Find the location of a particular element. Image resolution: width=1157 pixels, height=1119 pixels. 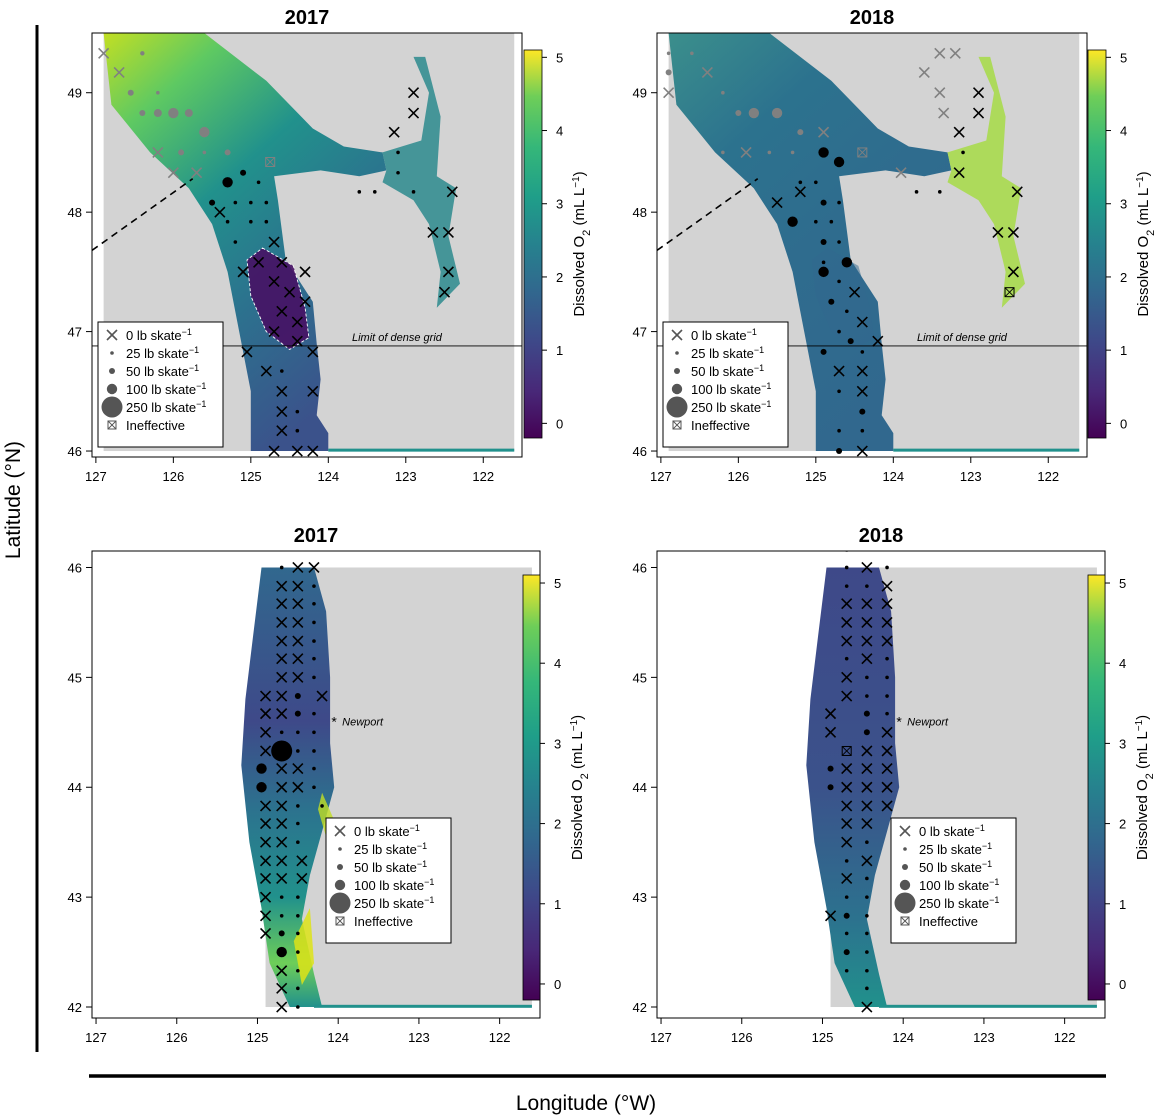

x-tick-label: 122 is located at coordinates (1065, 1037).